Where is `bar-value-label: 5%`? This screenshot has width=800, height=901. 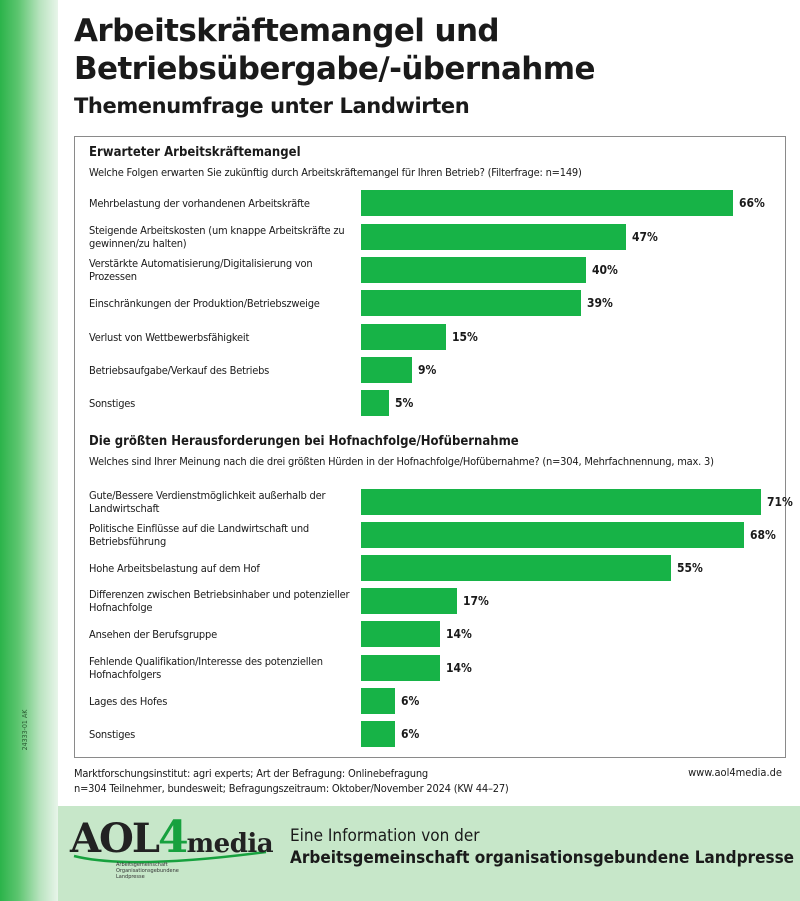 bar-value-label: 5% is located at coordinates (404, 403).